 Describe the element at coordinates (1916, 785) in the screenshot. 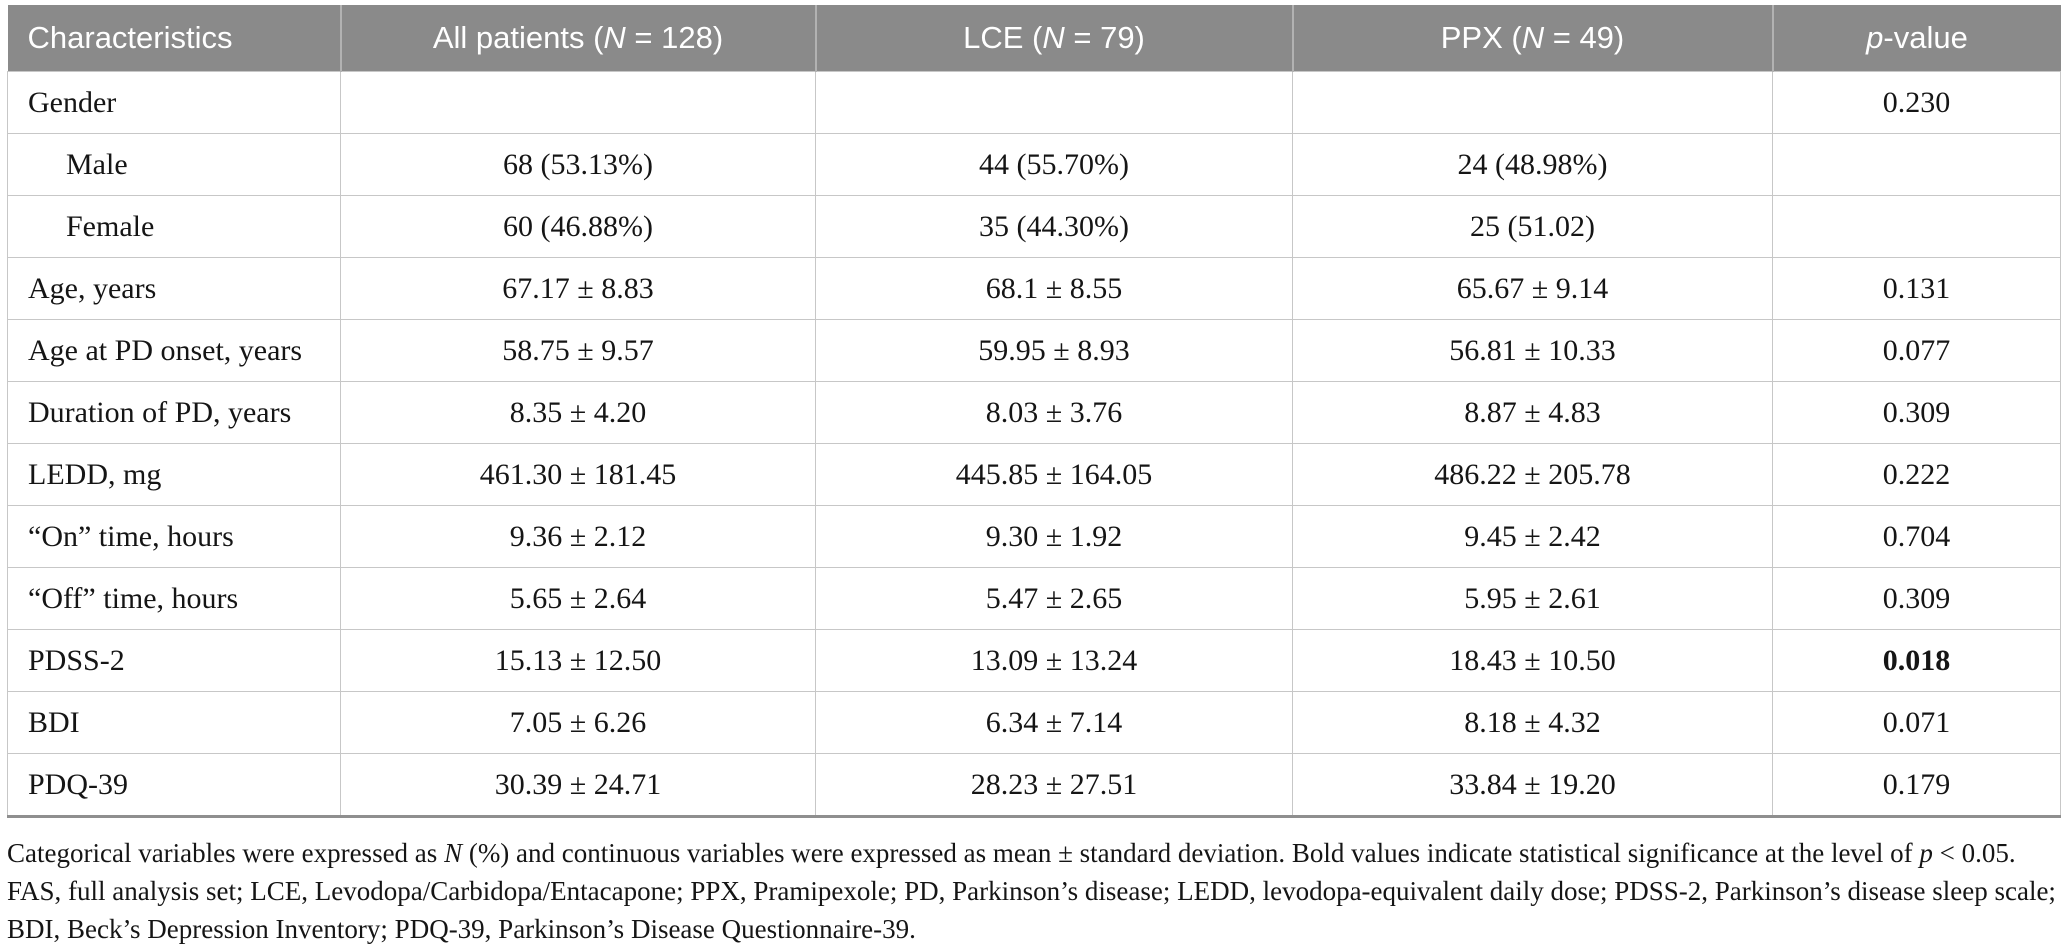

I see `p-value-cell: 0.179` at that location.